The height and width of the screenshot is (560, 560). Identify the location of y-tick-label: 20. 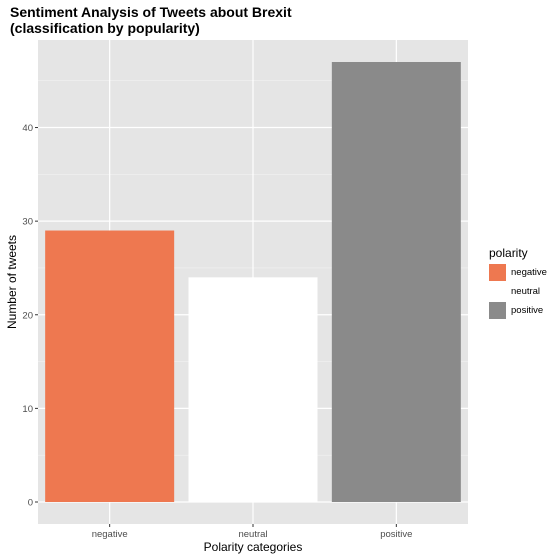
(27, 315).